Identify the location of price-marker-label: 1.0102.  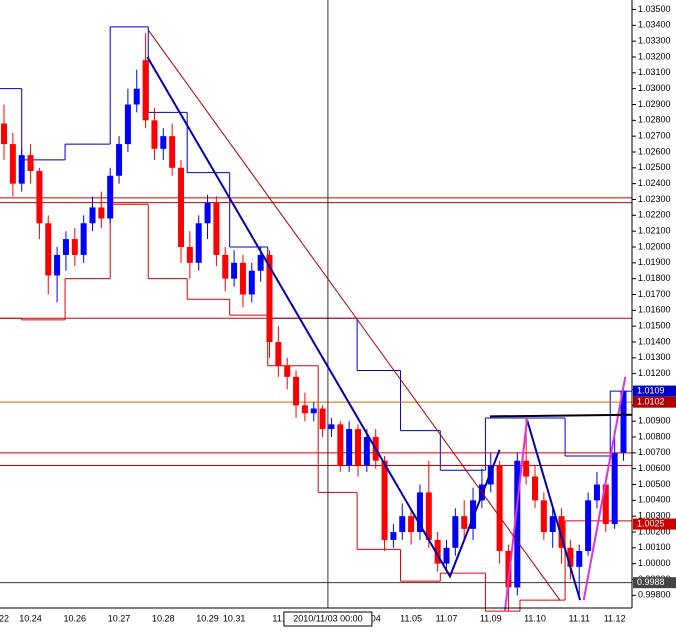
(651, 402).